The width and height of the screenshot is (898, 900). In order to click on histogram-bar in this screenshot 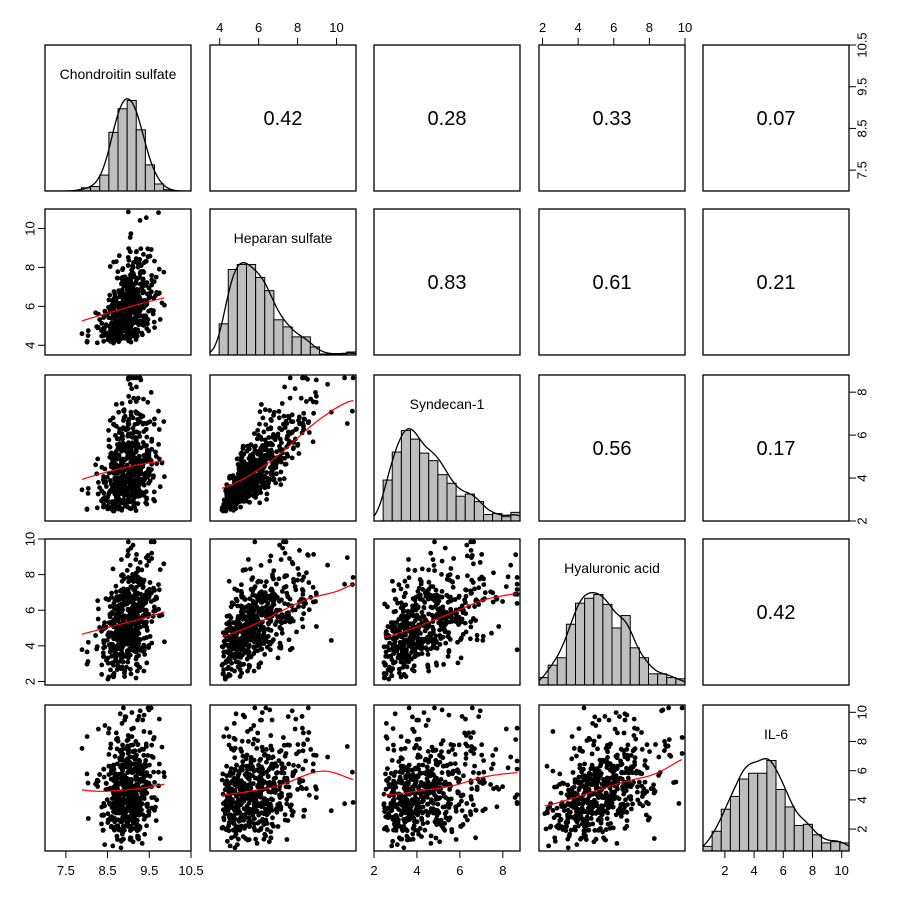, I will do `click(580, 644)`.